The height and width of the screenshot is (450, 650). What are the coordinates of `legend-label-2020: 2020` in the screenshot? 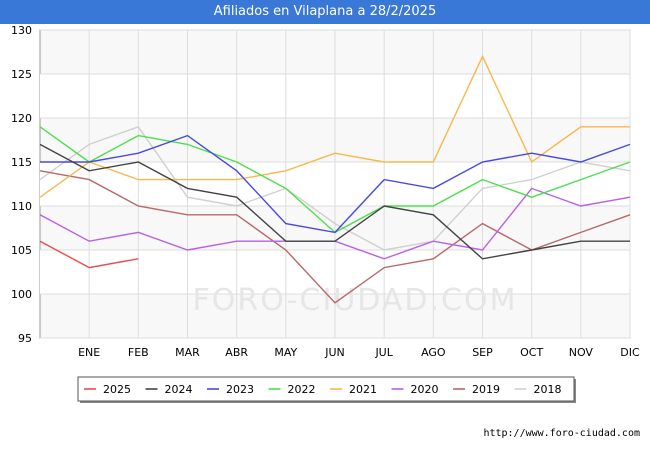 It's located at (425, 389).